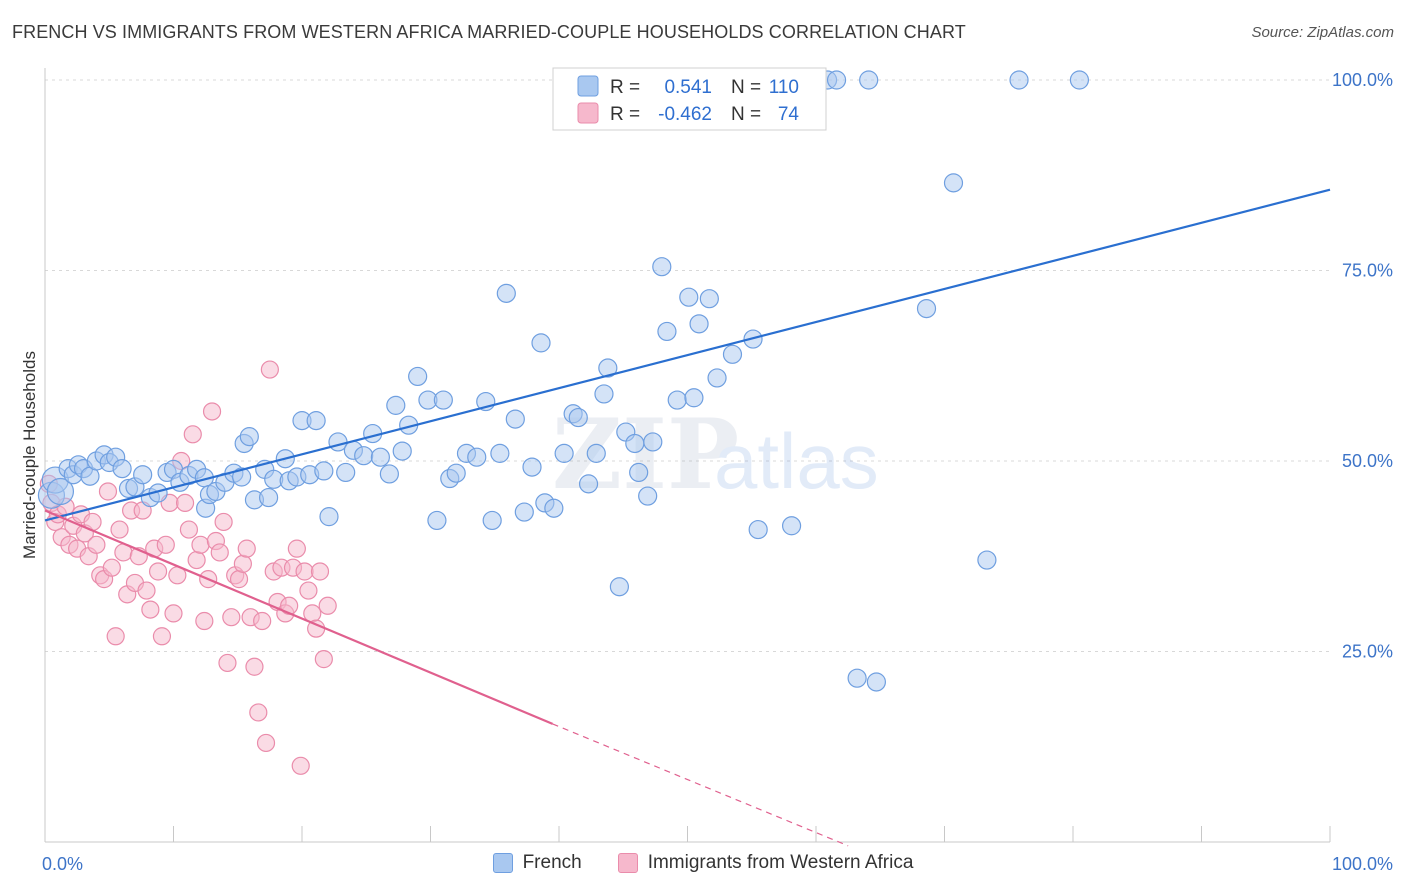  I want to click on immigrants-trend-line, so click(299, 617).